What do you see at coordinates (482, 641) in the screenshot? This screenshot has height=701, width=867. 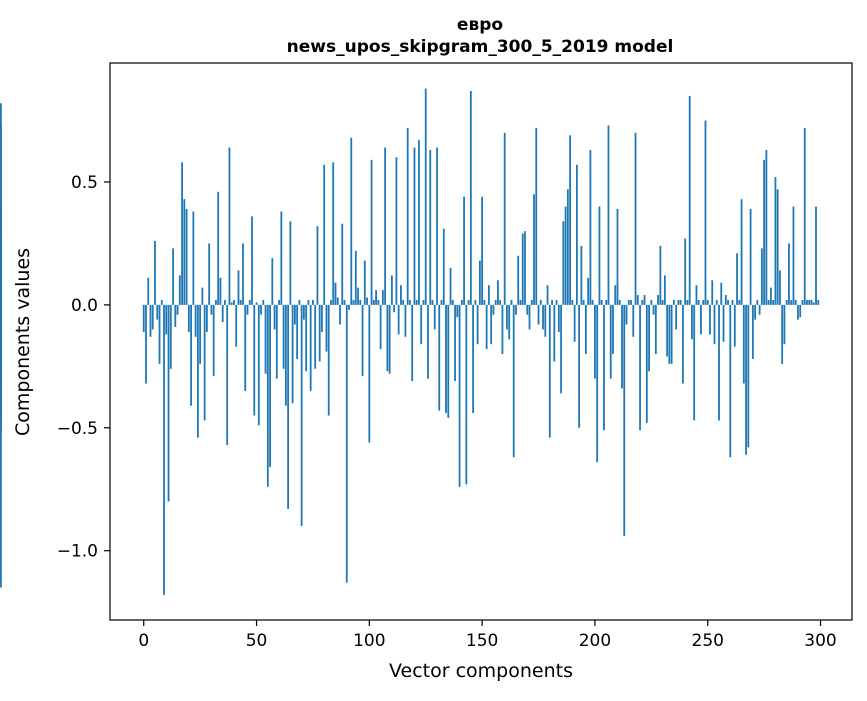 I see `x-tick-label: 150` at bounding box center [482, 641].